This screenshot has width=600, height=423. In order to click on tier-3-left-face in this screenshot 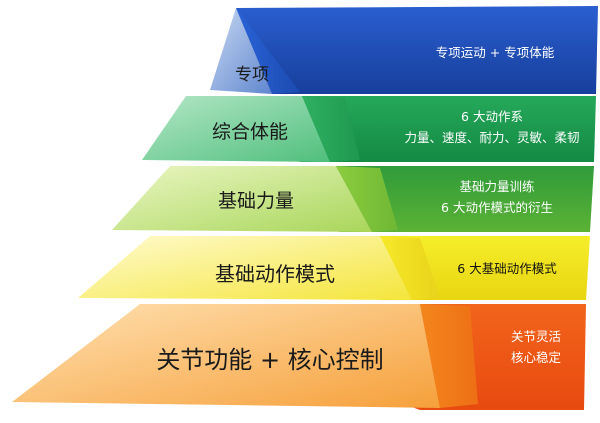, I will do `click(242, 199)`.